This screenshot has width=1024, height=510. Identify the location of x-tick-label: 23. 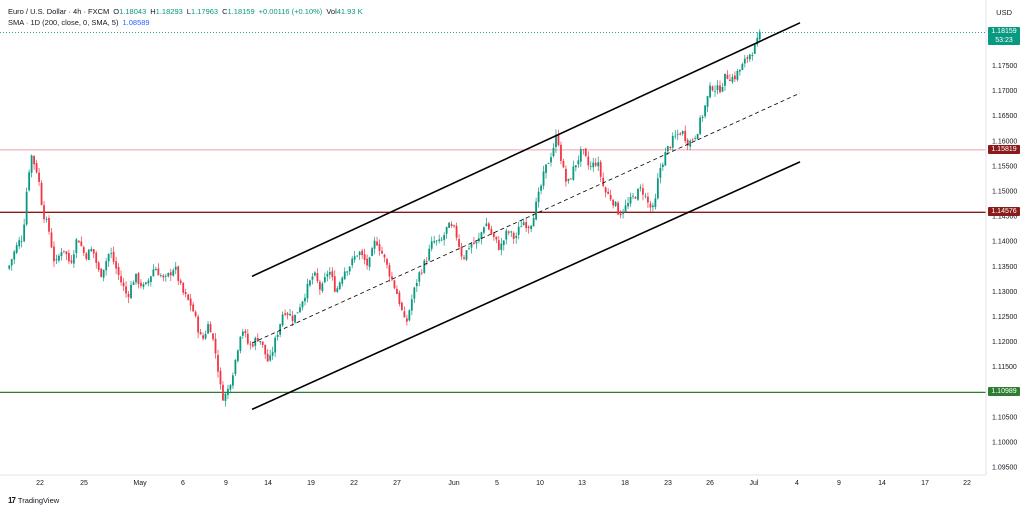
(668, 483).